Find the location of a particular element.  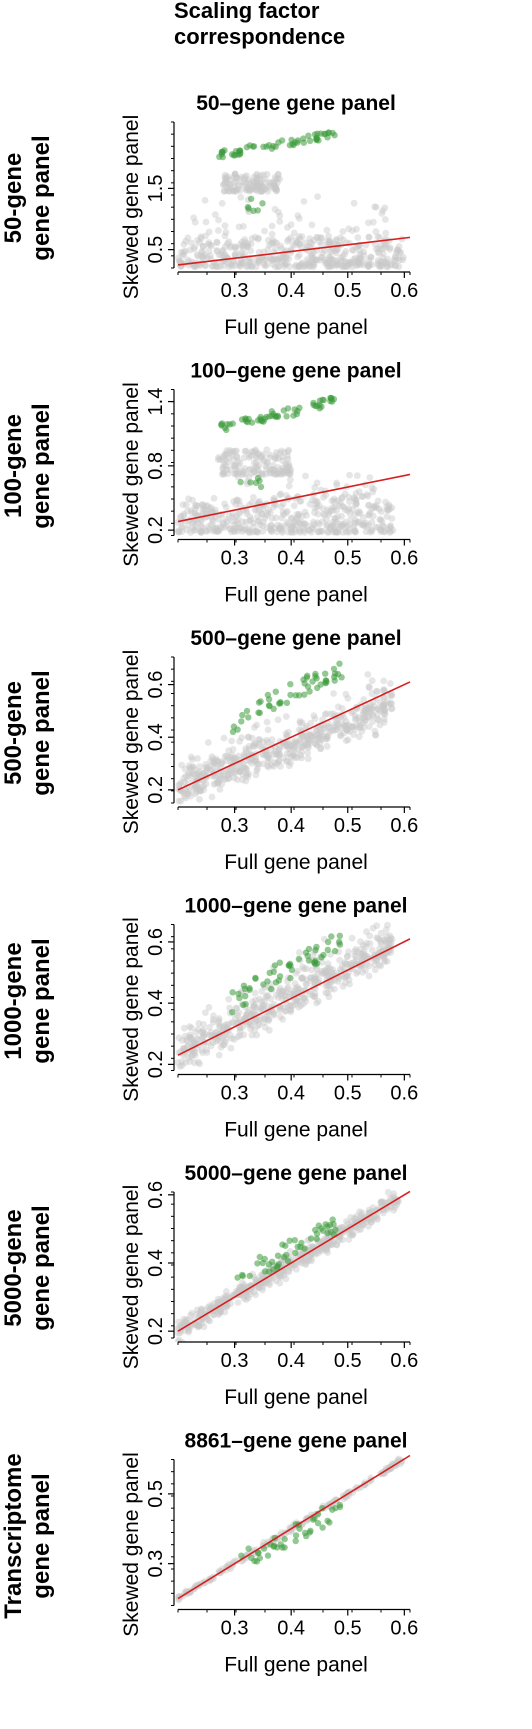

x-axis-label: Full gene panel is located at coordinates (296, 1130).